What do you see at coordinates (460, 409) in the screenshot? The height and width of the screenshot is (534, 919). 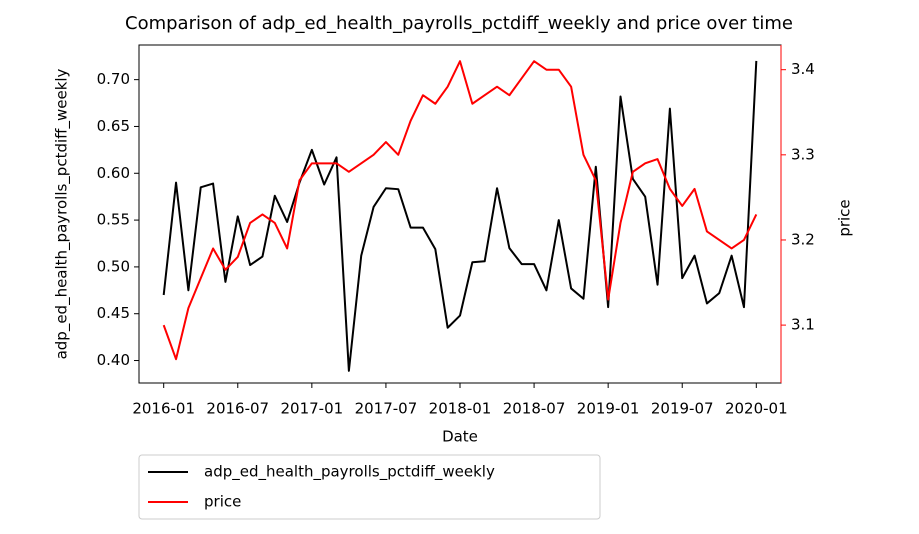 I see `x-tick-label: 2018-01` at bounding box center [460, 409].